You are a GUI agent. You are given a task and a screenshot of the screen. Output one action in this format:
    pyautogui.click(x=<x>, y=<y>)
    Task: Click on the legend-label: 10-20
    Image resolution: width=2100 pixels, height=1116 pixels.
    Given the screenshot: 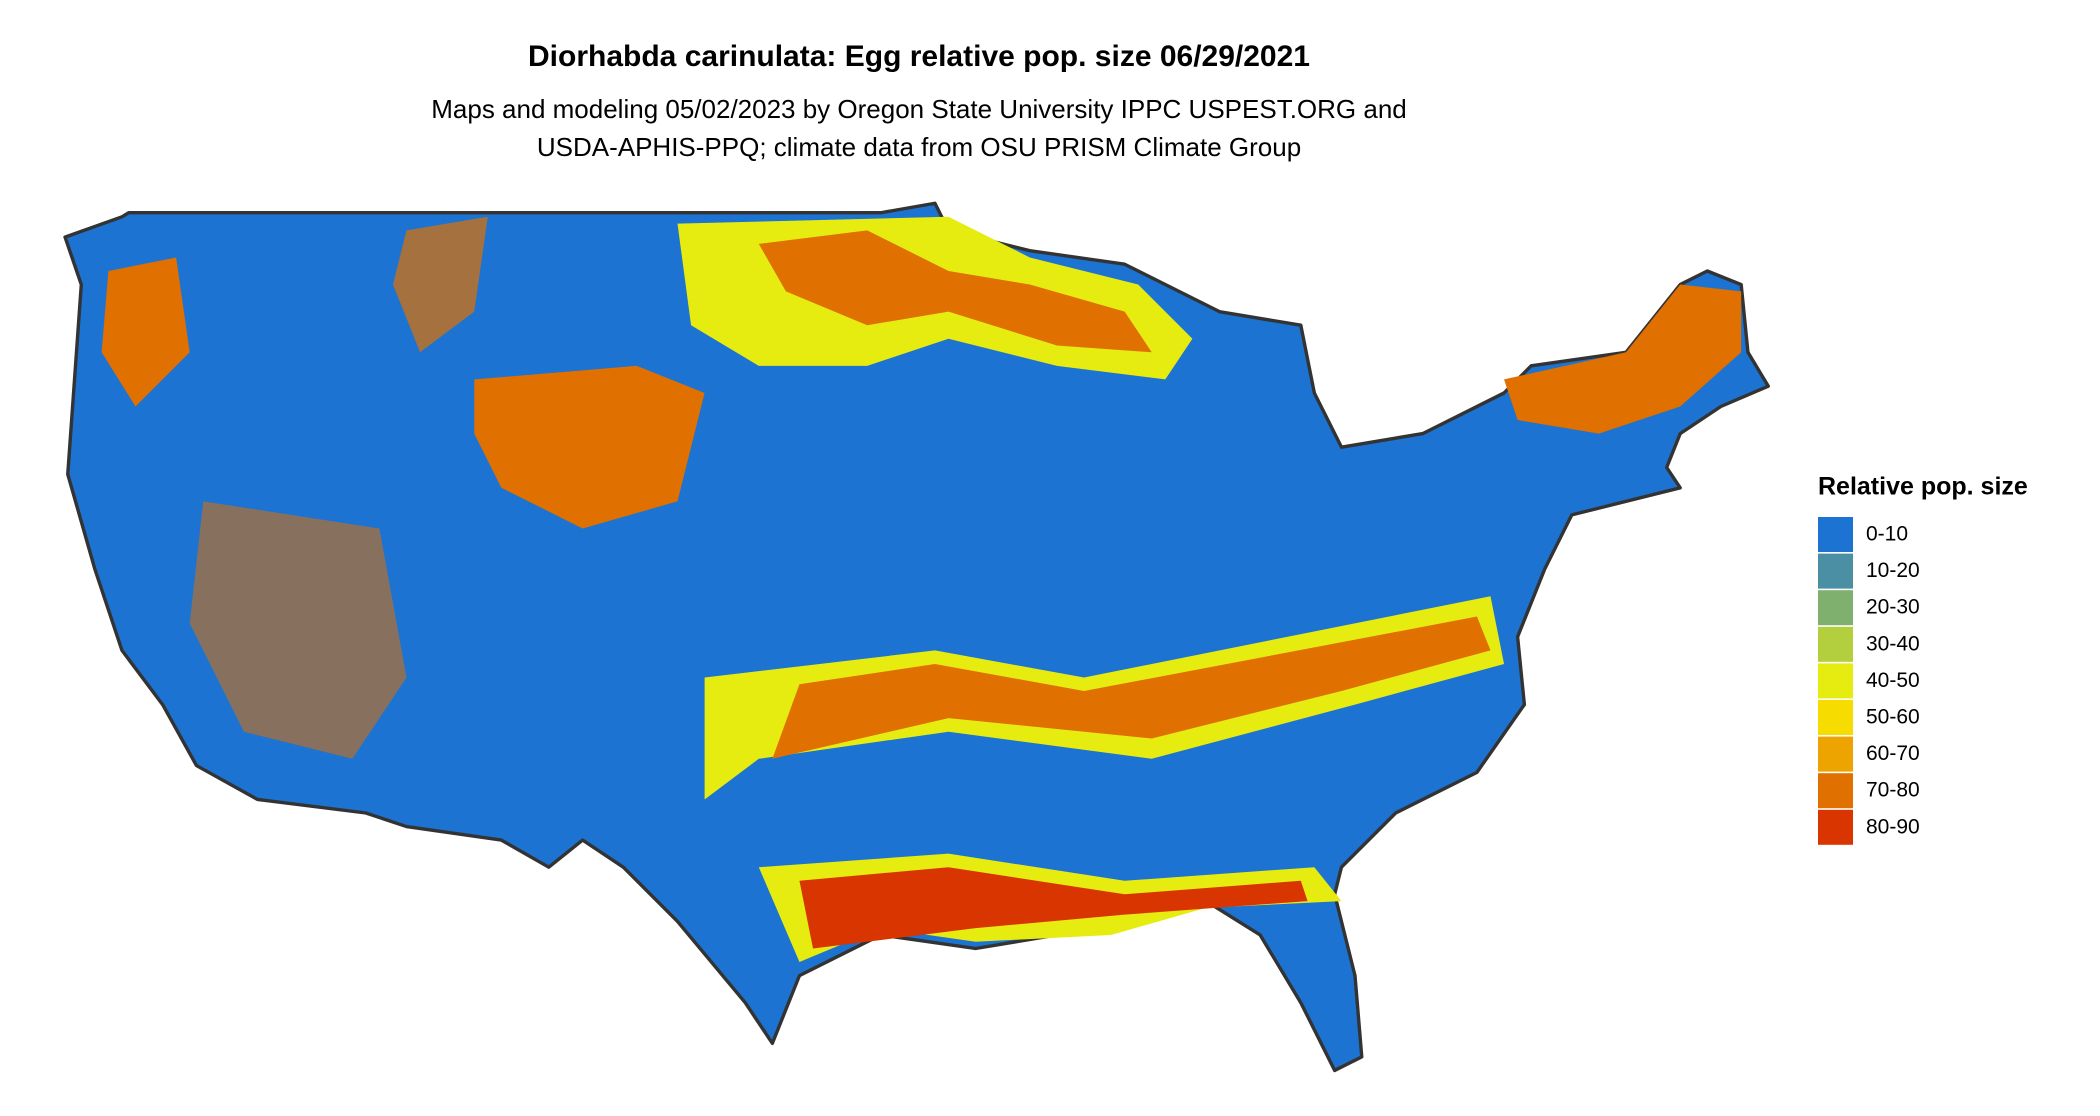 What is the action you would take?
    pyautogui.click(x=1893, y=570)
    